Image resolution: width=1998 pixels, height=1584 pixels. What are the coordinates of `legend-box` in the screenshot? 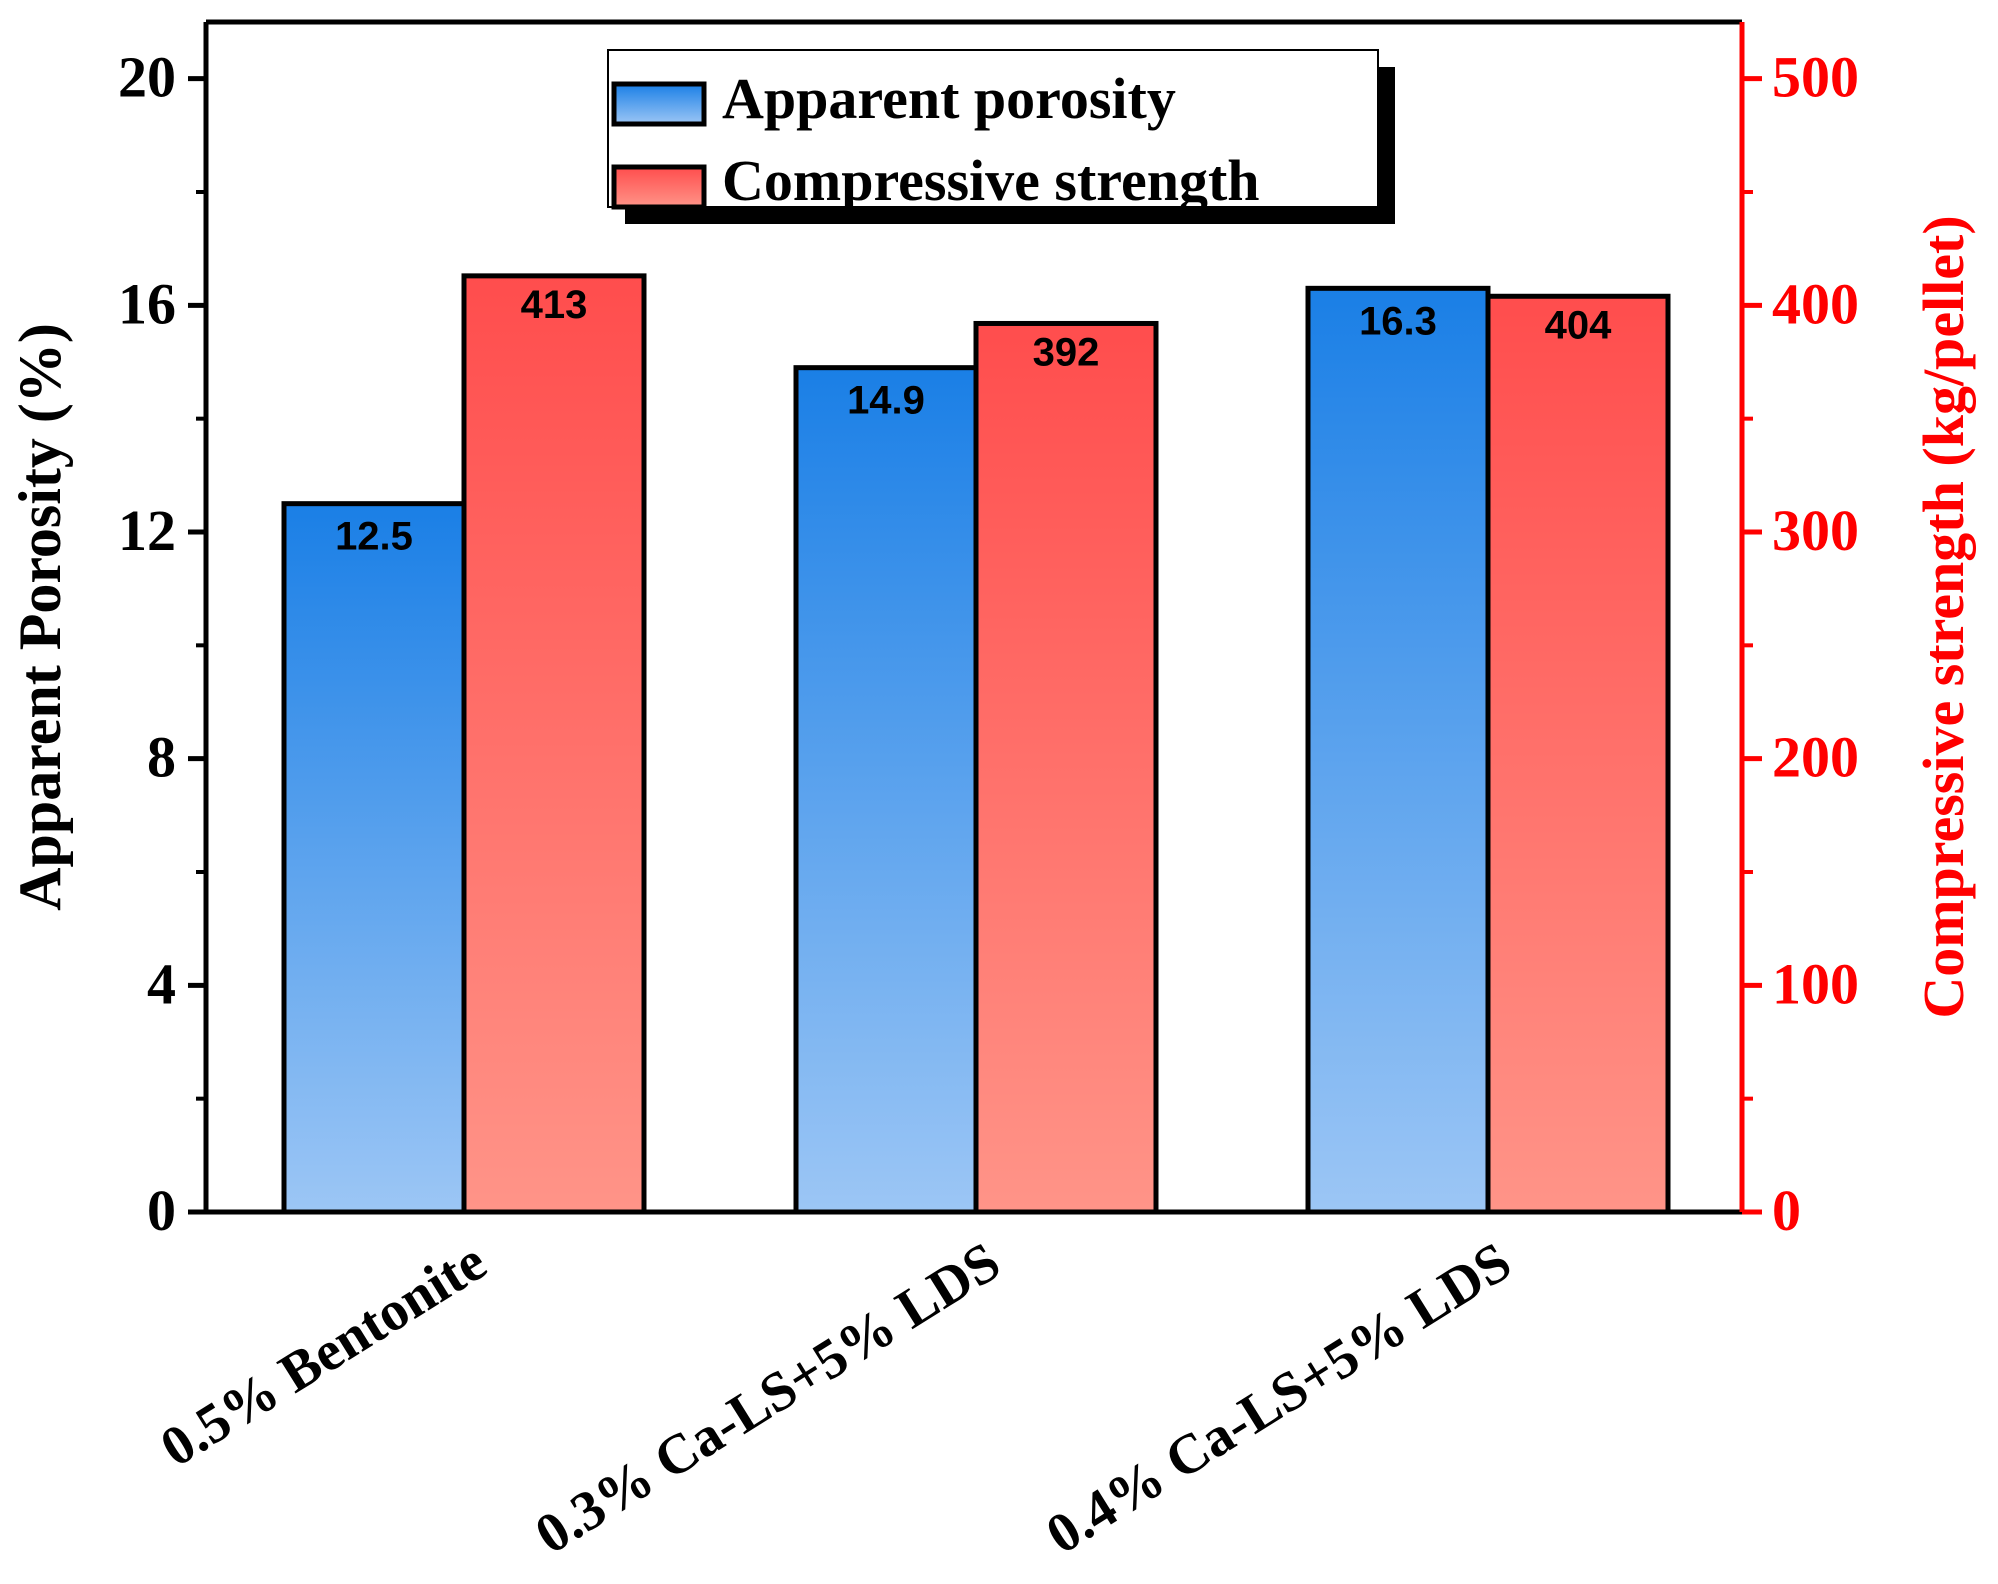 It's located at (993, 128).